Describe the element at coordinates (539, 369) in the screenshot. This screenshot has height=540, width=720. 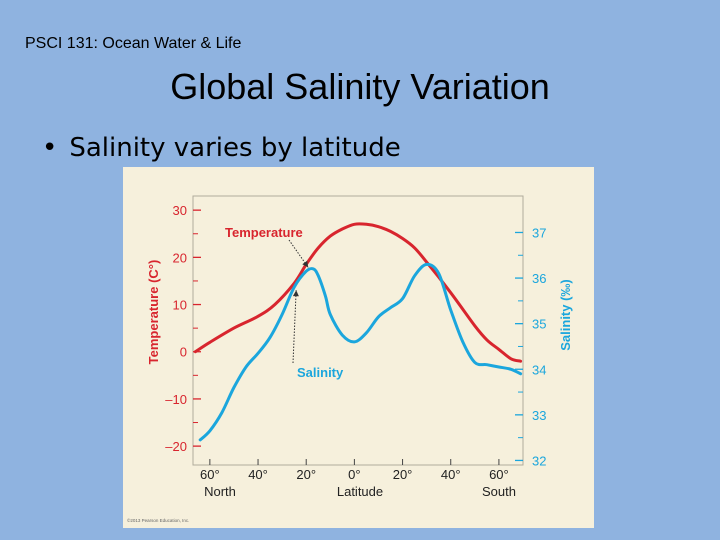
I see `right-axis-tick-label: 34` at that location.